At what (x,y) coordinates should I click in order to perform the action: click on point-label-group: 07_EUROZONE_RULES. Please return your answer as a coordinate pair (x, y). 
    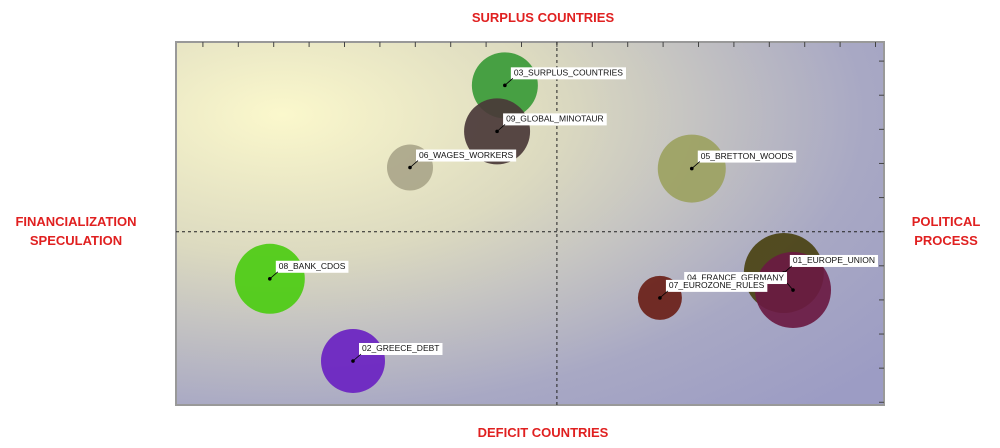
    Looking at the image, I should click on (713, 289).